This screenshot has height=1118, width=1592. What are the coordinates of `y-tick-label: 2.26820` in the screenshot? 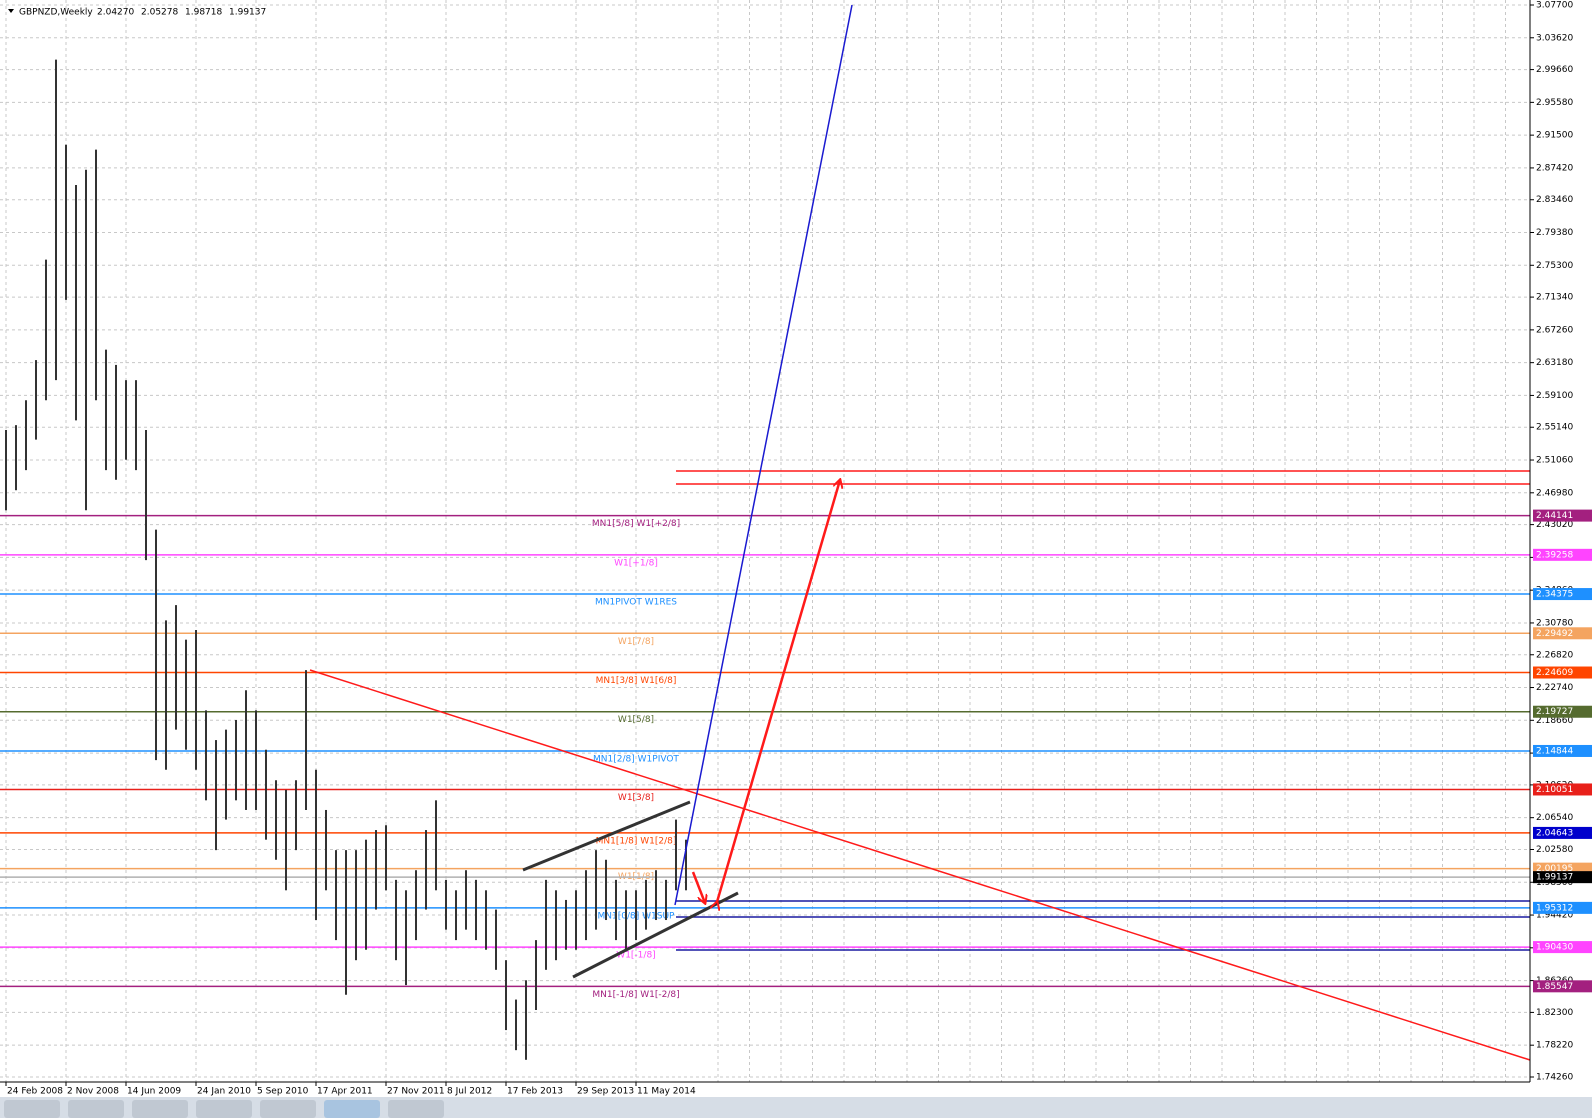 It's located at (1554, 655).